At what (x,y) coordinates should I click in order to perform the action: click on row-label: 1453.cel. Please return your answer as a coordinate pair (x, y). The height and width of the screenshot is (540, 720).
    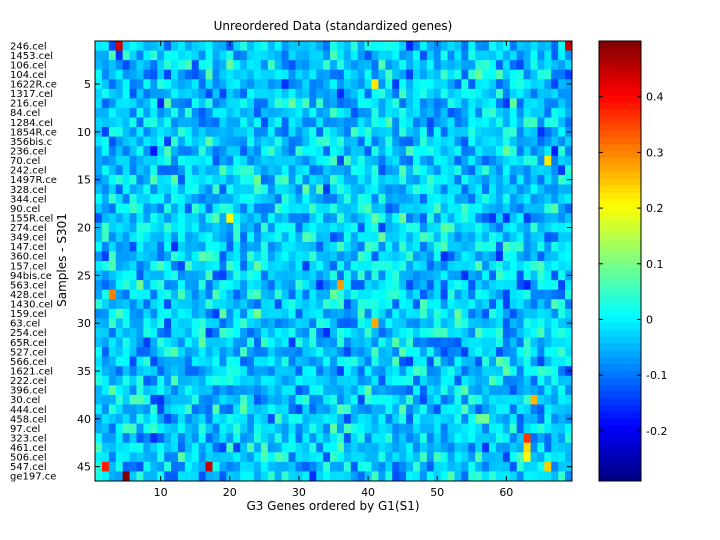
    Looking at the image, I should click on (31, 56).